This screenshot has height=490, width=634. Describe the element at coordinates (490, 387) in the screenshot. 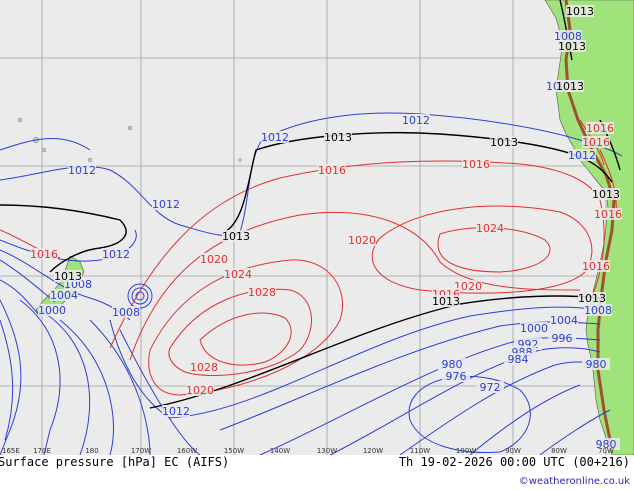

I see `isobar-label: 972` at that location.